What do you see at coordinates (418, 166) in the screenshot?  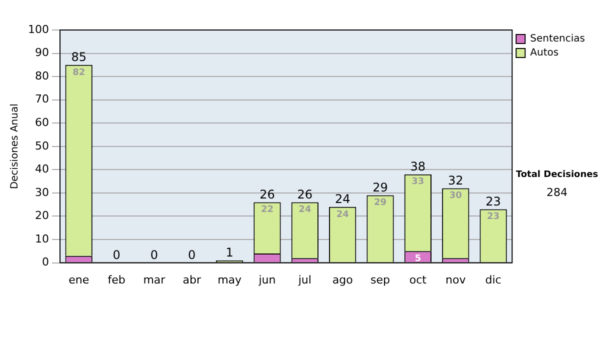 I see `total-label: 38` at bounding box center [418, 166].